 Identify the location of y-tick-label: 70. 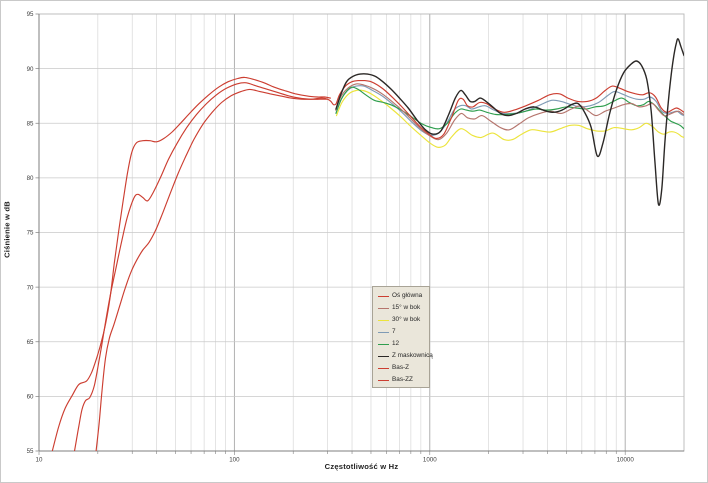
(30, 287).